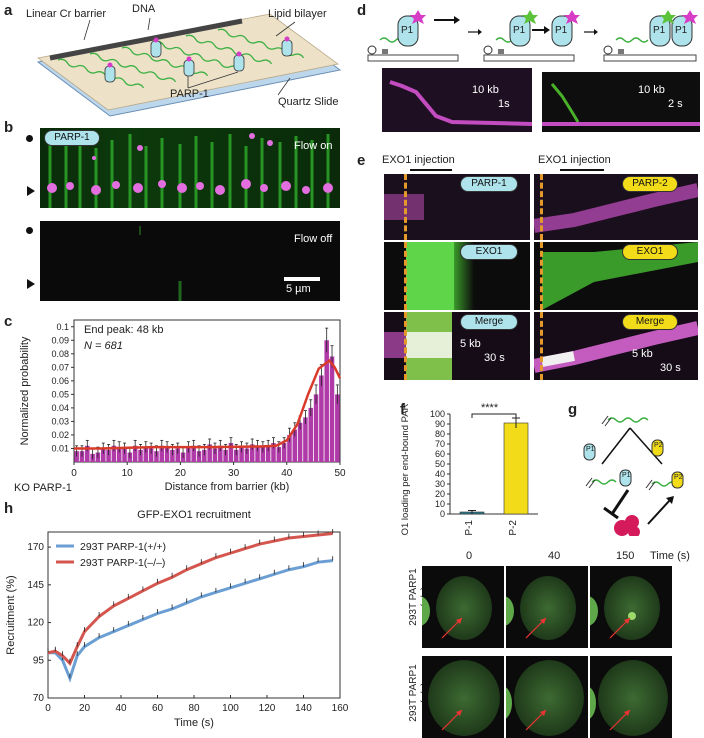 This screenshot has width=704, height=738. I want to click on pill-parp1: PARP-1, so click(72, 138).